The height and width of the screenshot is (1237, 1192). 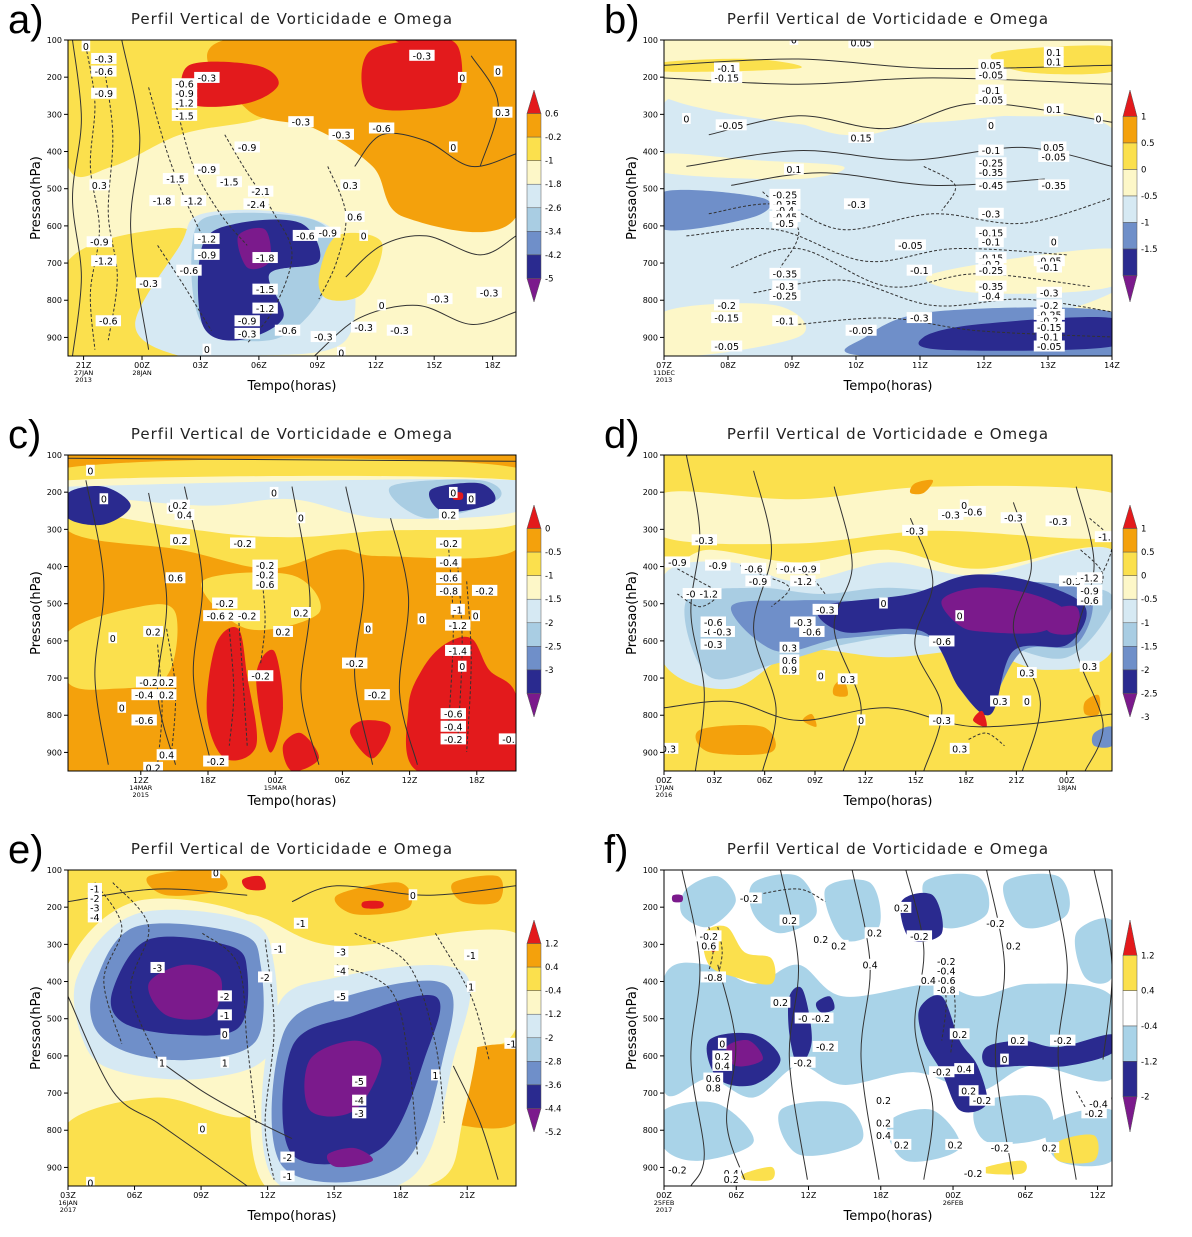 I want to click on x-tick-label: 12Z, so click(x=809, y=1195).